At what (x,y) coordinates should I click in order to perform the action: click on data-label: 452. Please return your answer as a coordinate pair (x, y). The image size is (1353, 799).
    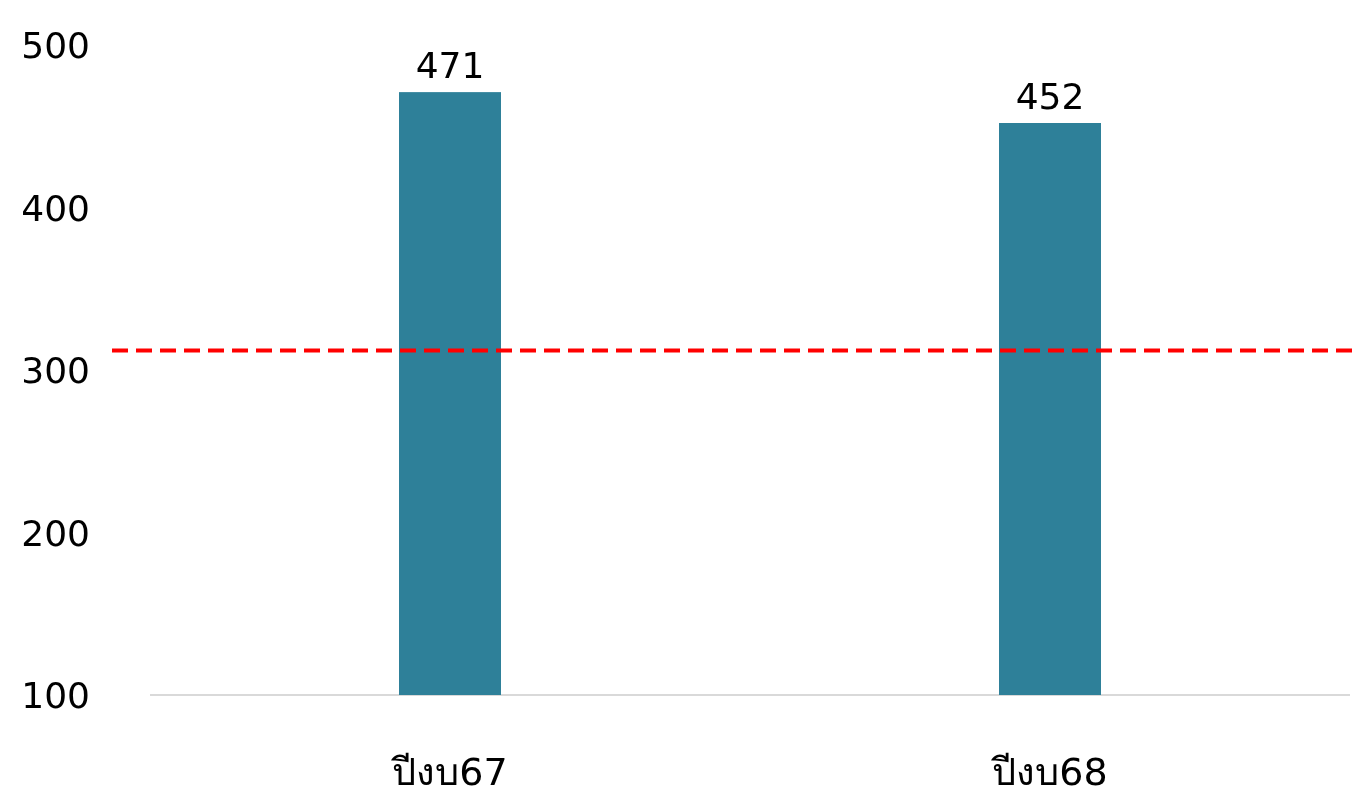
    Looking at the image, I should click on (1050, 96).